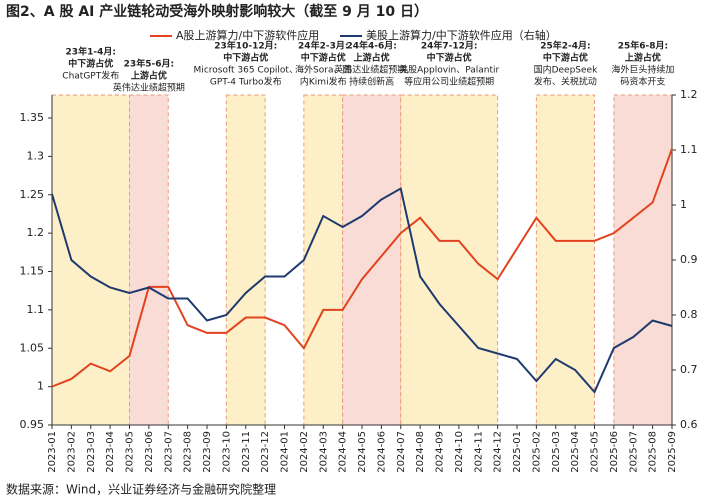 The image size is (719, 504). I want to click on y-tick-label: 0.95, so click(32, 424).